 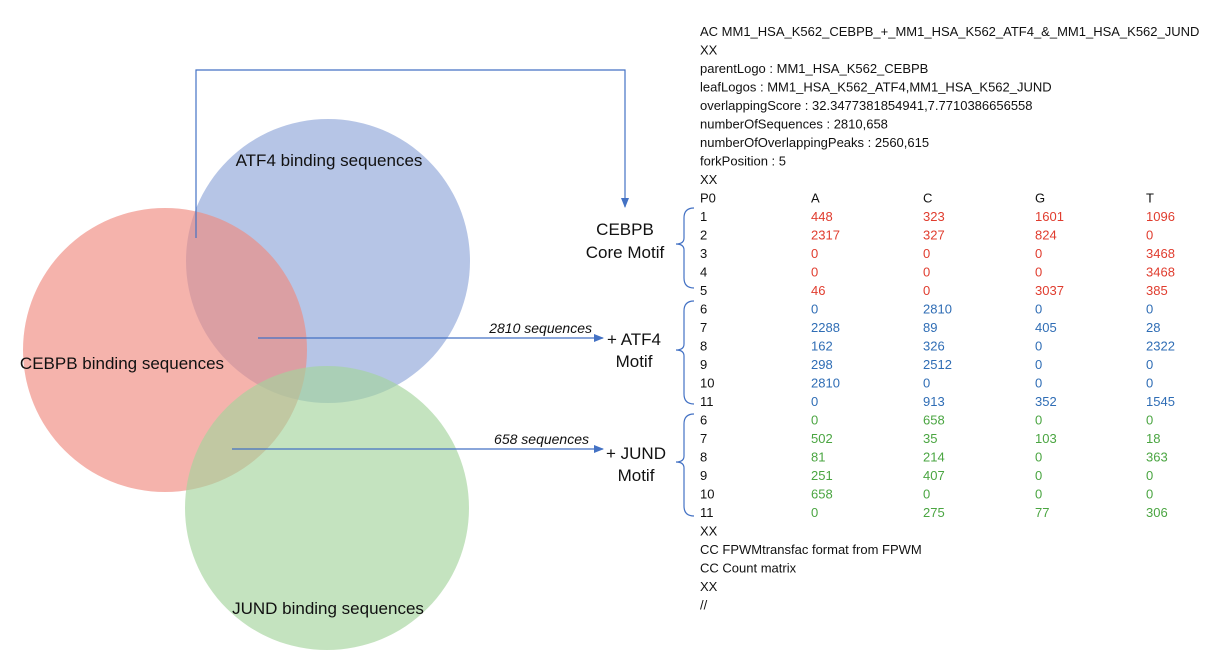 What do you see at coordinates (814, 68) in the screenshot?
I see `header-line: parentLogo : MM1_HSA_K562_CEBPB` at bounding box center [814, 68].